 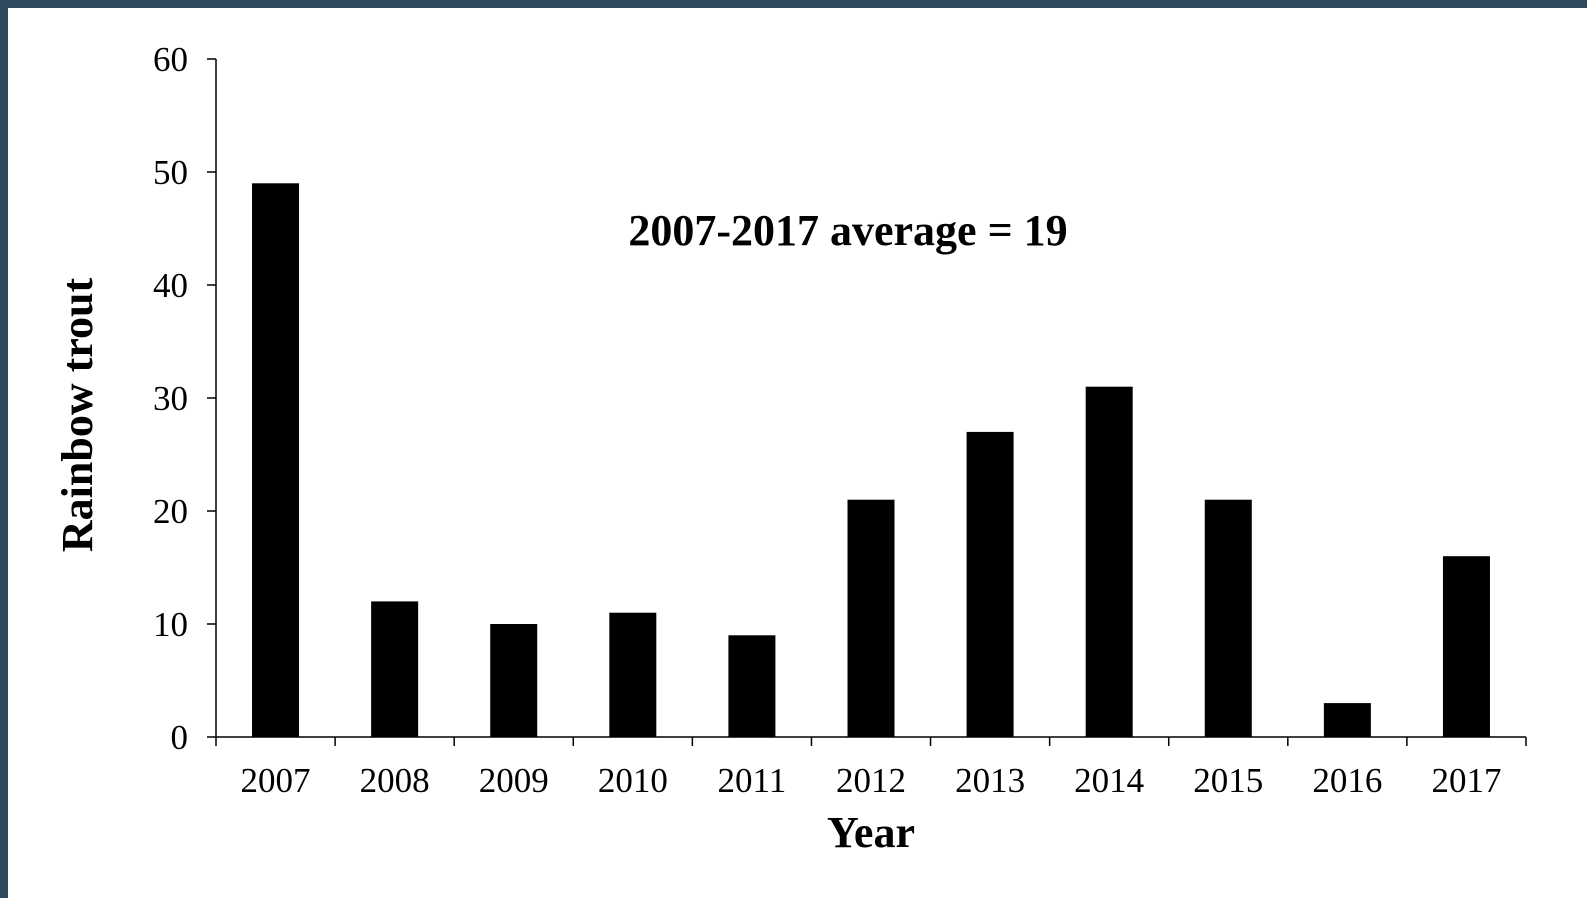 I want to click on y-tick-label: 0, so click(x=180, y=737).